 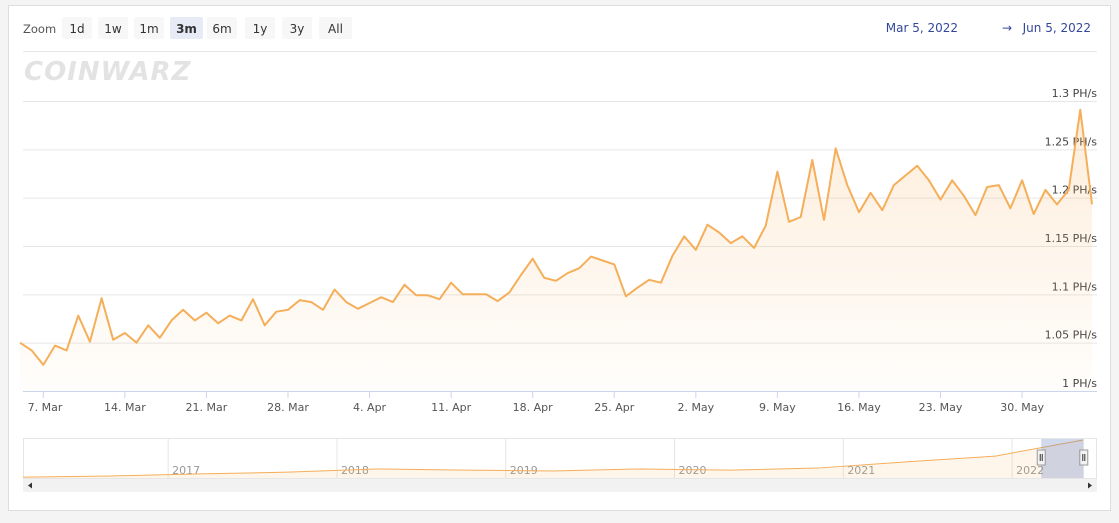 What do you see at coordinates (614, 407) in the screenshot?
I see `x-tick-label: 25. Apr` at bounding box center [614, 407].